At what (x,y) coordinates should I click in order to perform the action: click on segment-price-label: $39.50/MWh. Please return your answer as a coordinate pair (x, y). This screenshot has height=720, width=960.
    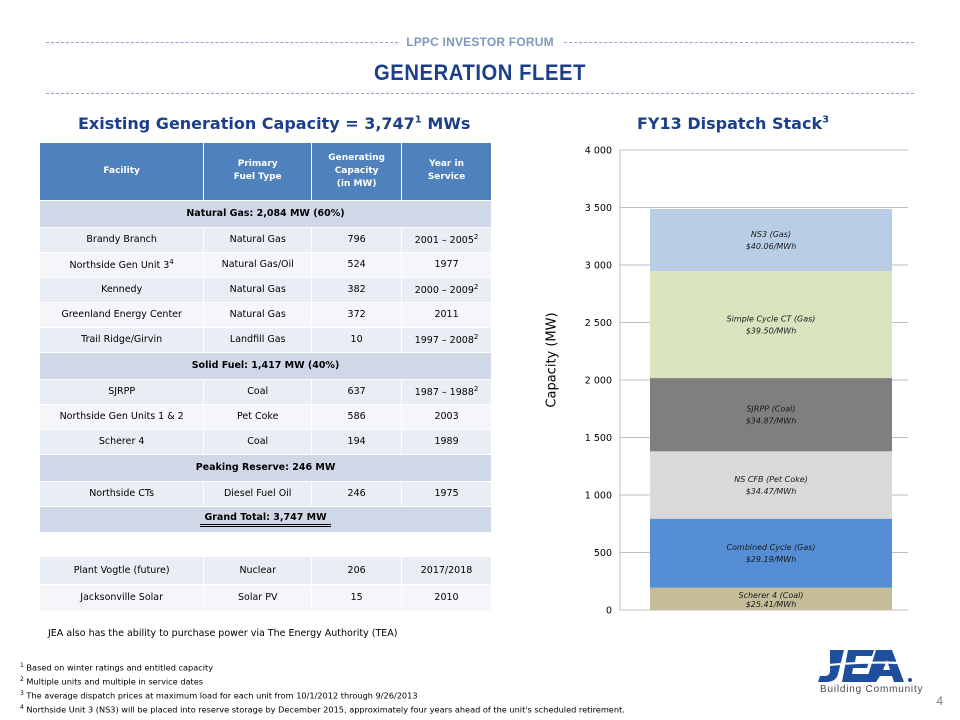
    Looking at the image, I should click on (771, 331).